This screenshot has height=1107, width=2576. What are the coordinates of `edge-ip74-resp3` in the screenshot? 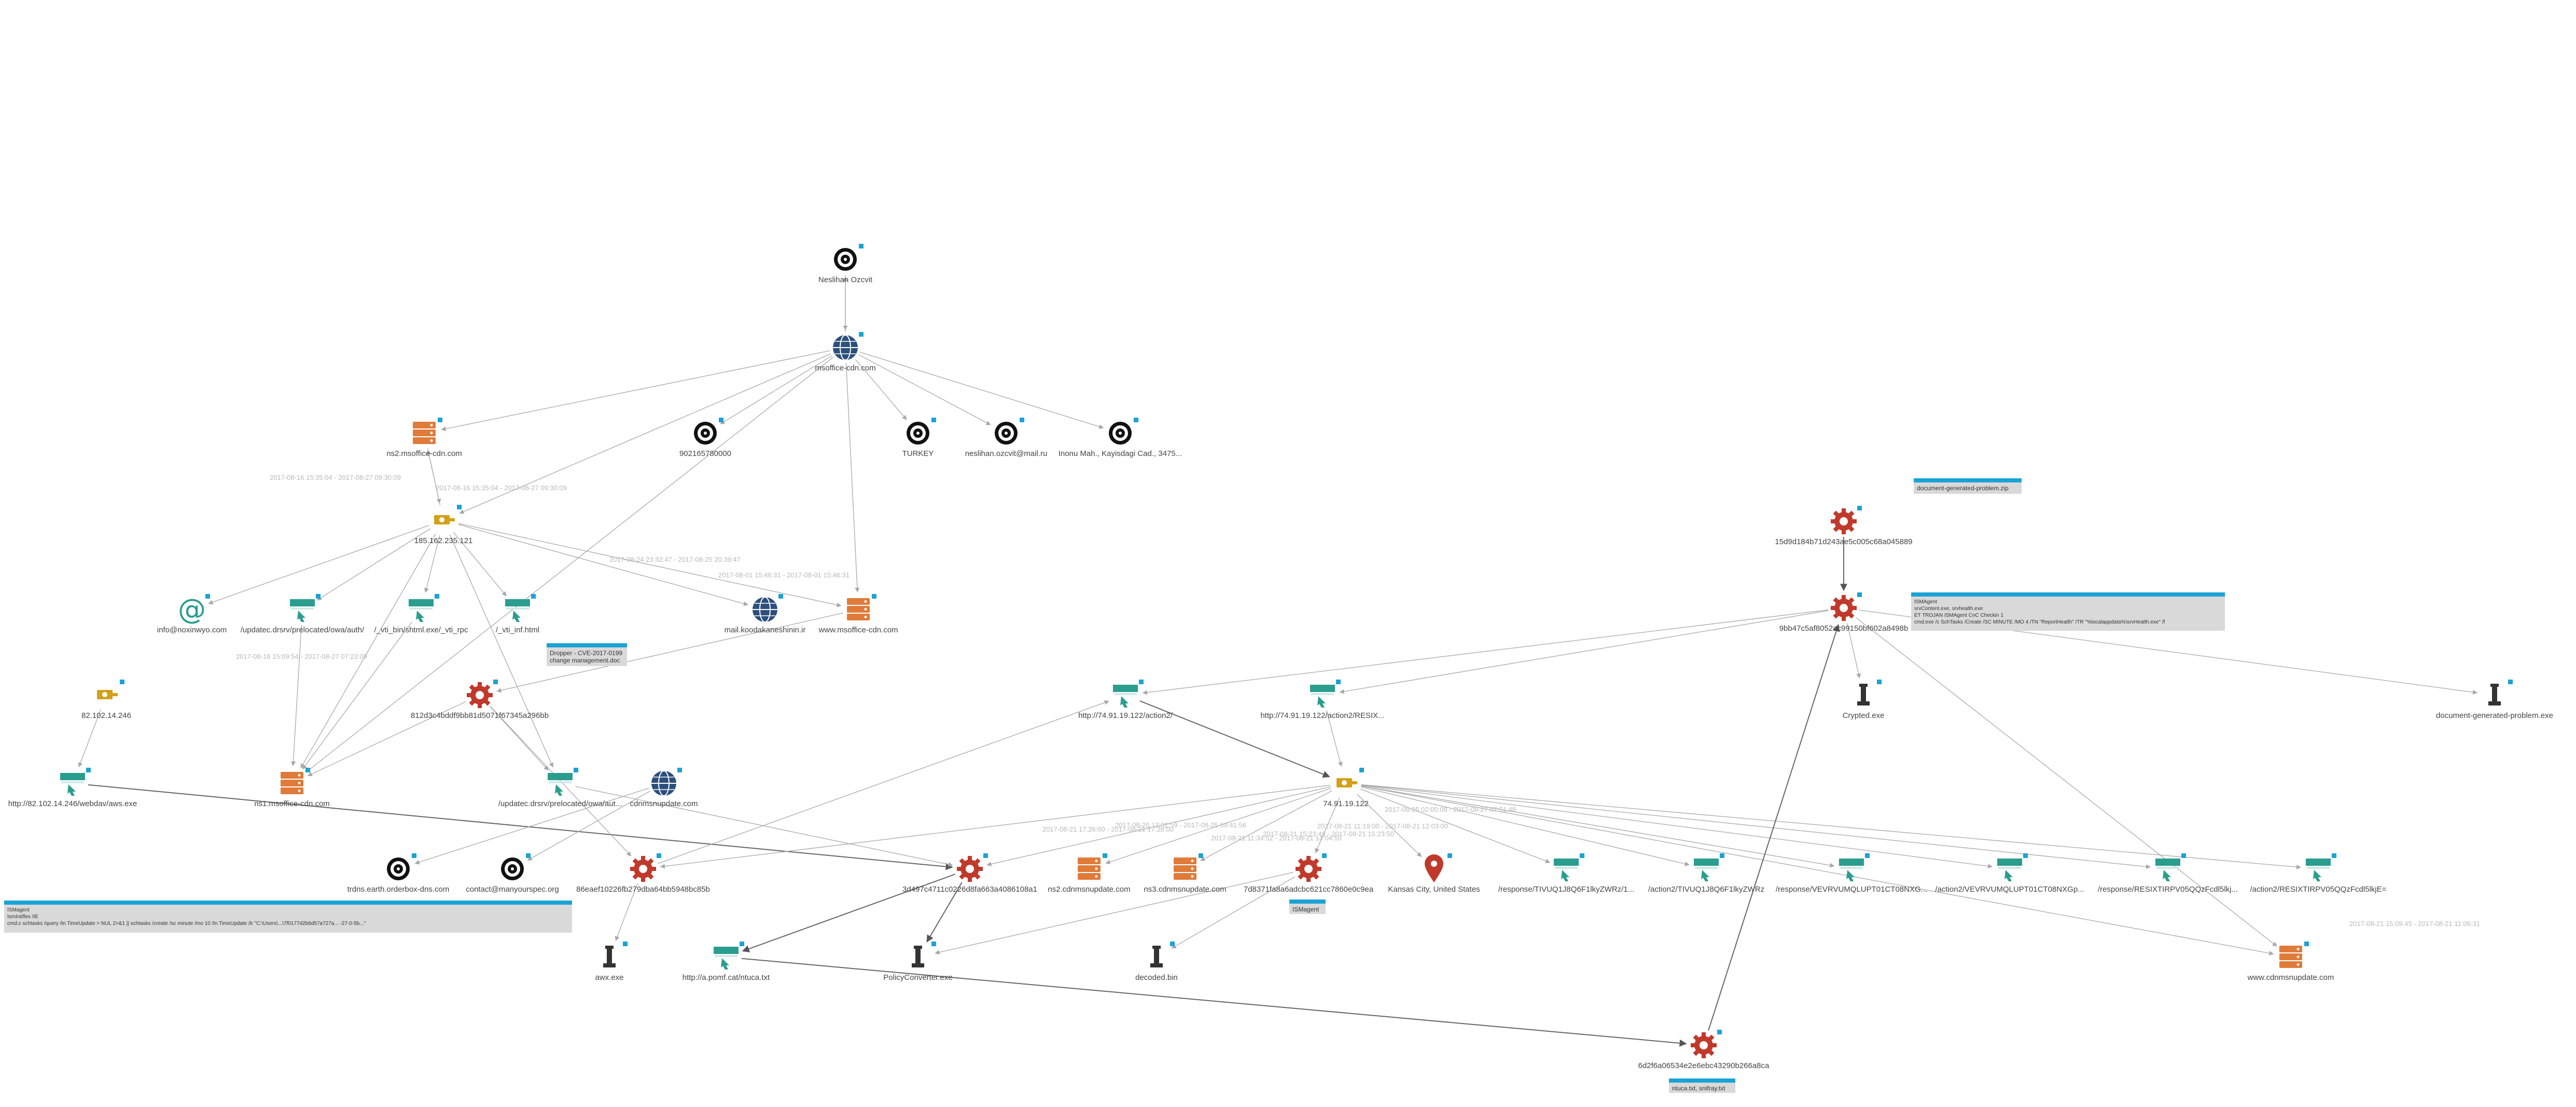 It's located at (1756, 826).